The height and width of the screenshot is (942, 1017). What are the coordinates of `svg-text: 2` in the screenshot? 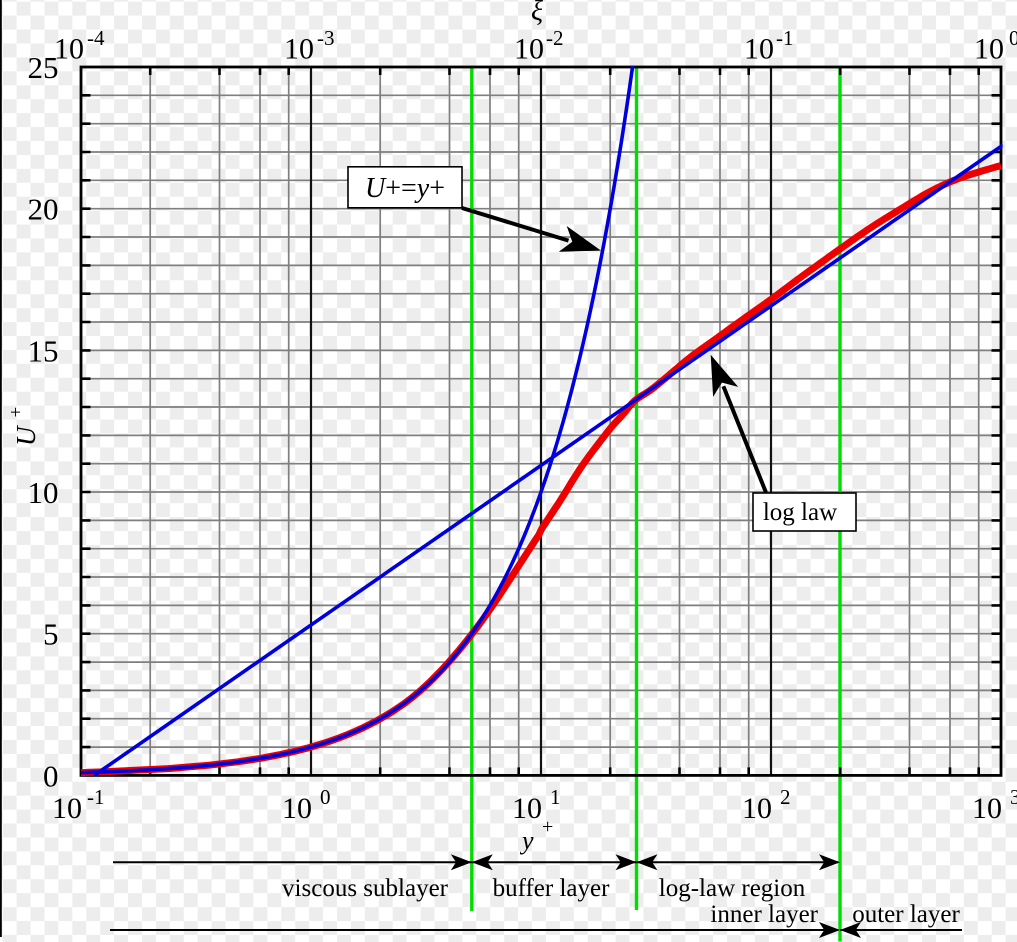 It's located at (785, 797).